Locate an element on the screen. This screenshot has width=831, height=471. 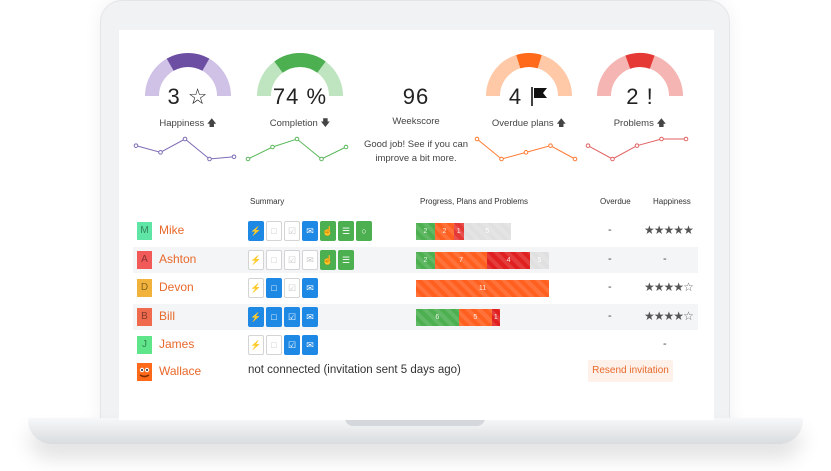
completion-sparkline is located at coordinates (297, 149).